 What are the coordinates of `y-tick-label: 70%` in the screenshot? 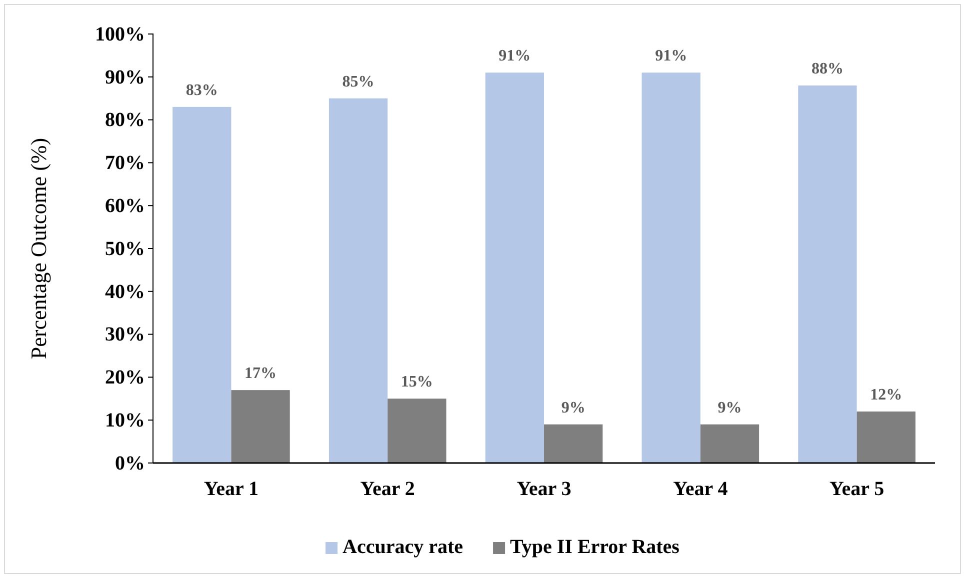 It's located at (125, 163).